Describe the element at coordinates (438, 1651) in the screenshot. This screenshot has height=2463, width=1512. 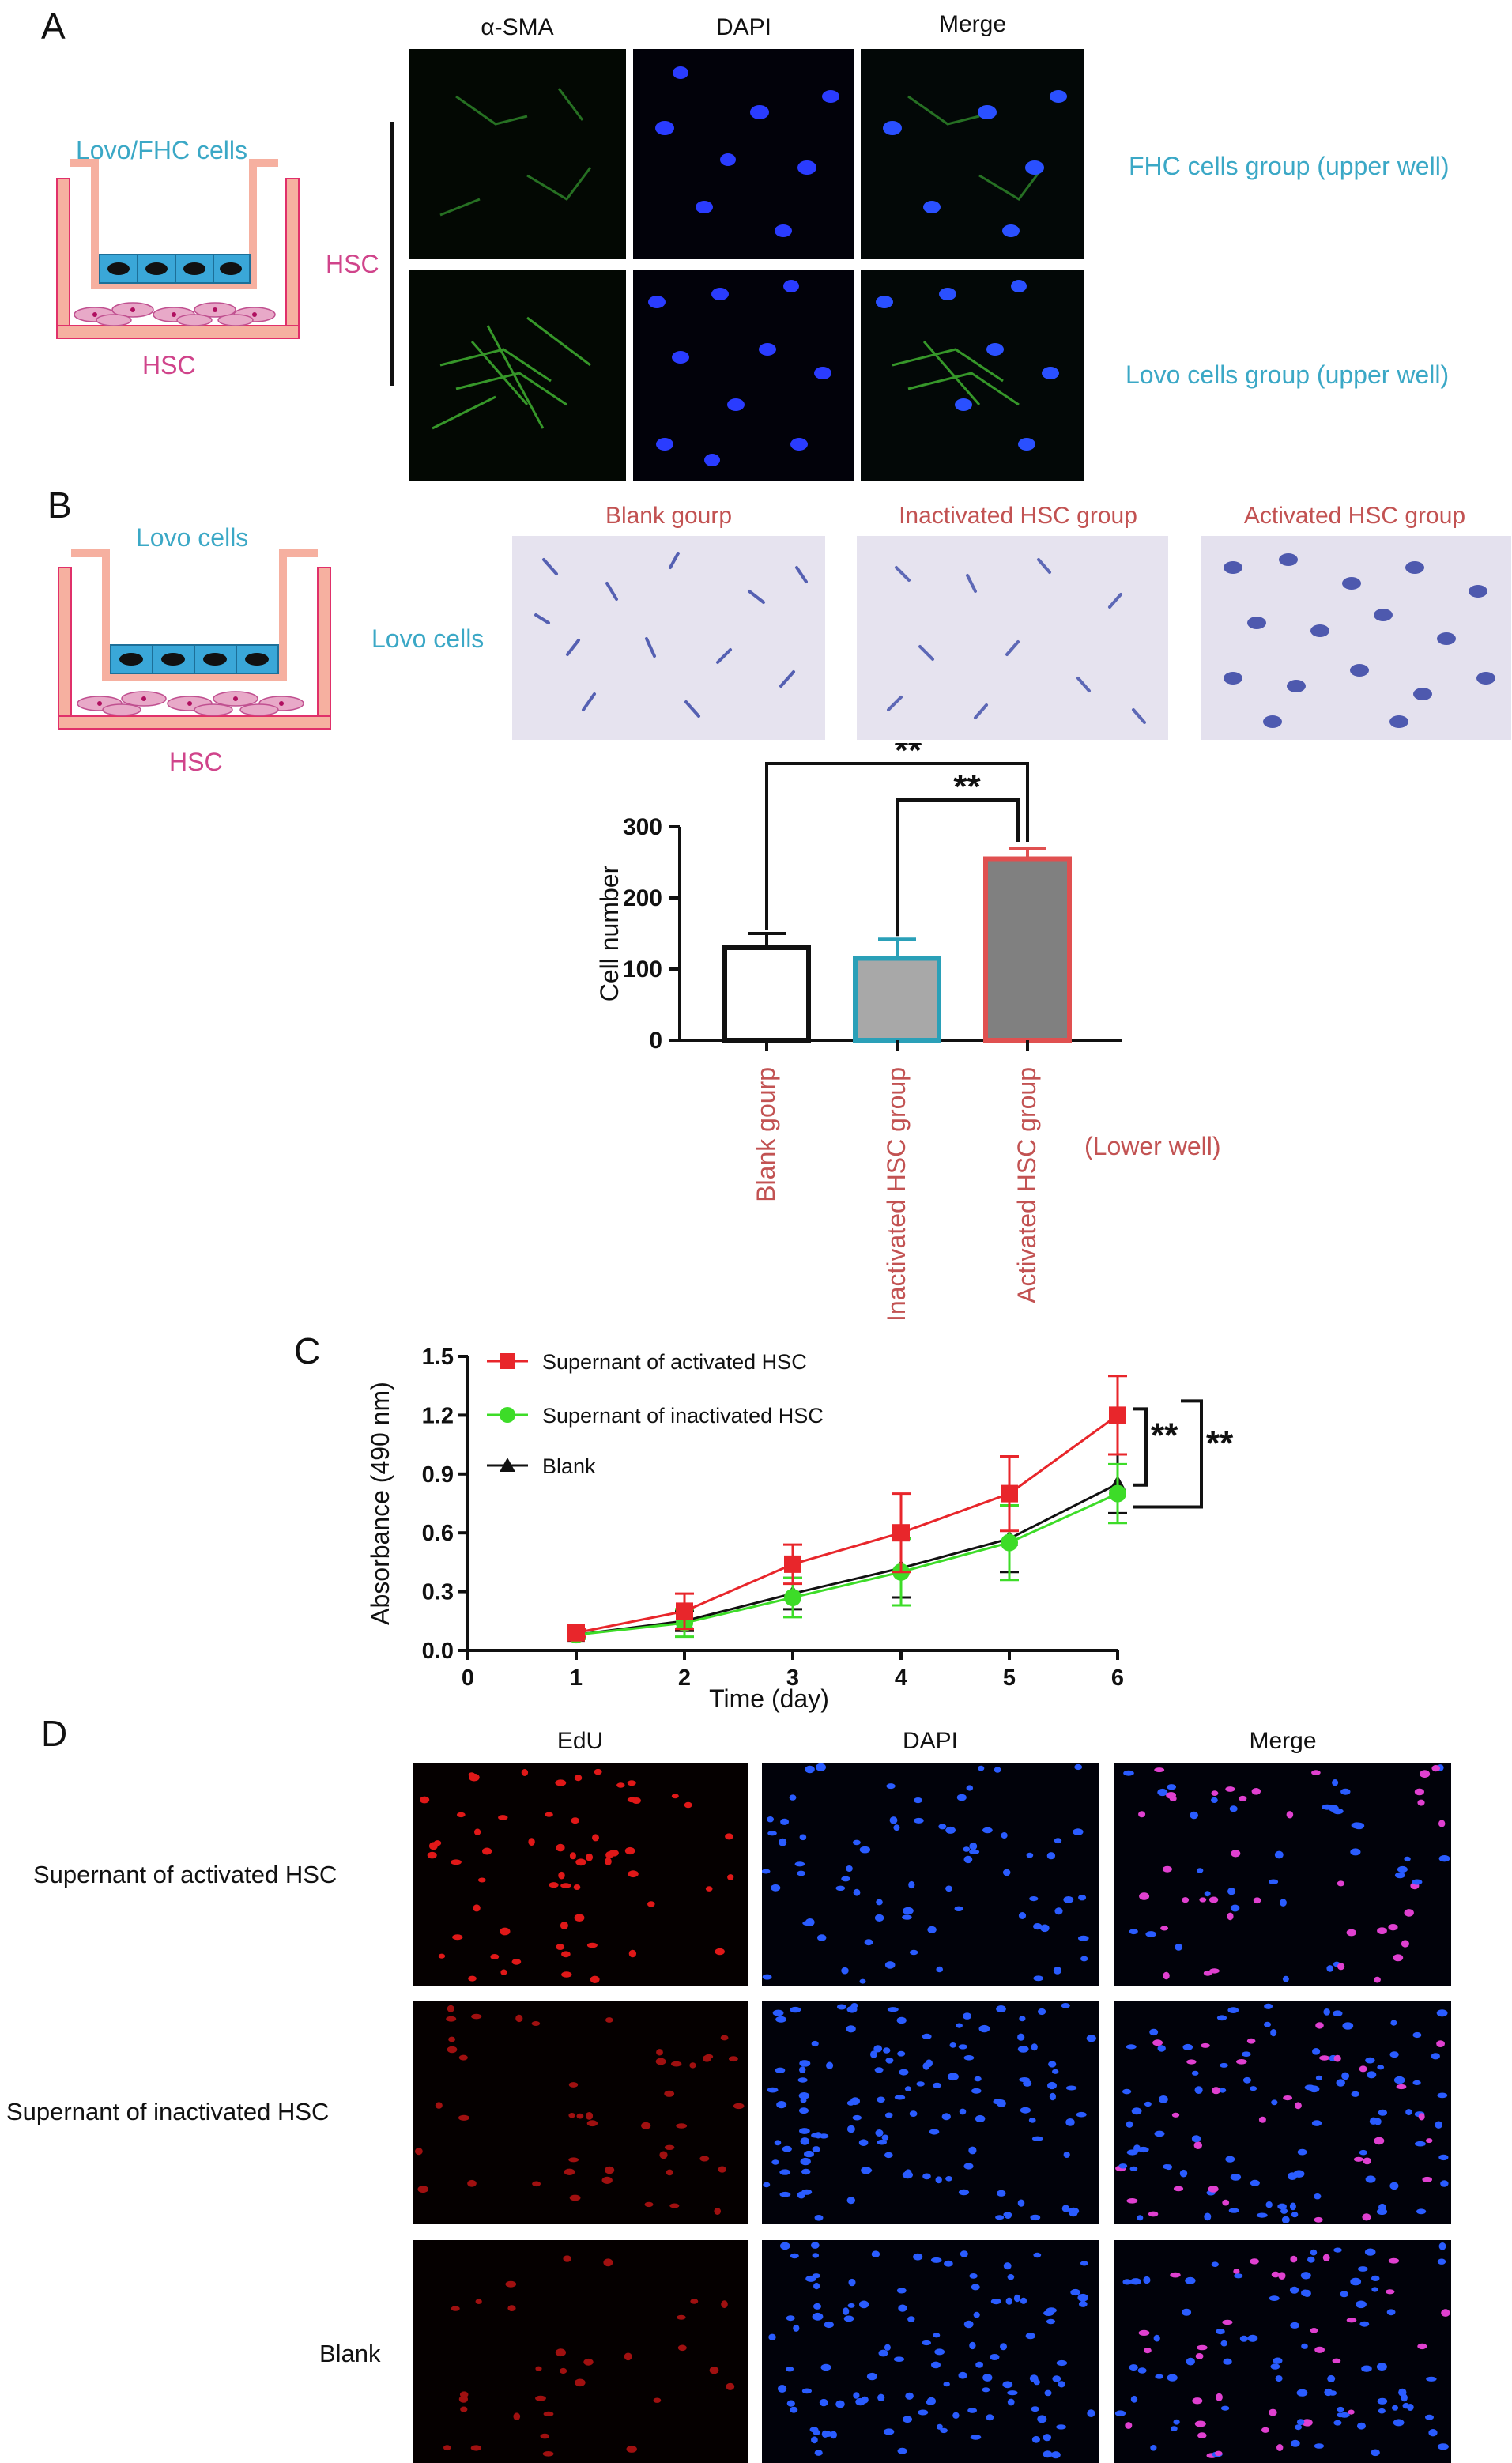
I see `y-tick-label: 0.0` at that location.